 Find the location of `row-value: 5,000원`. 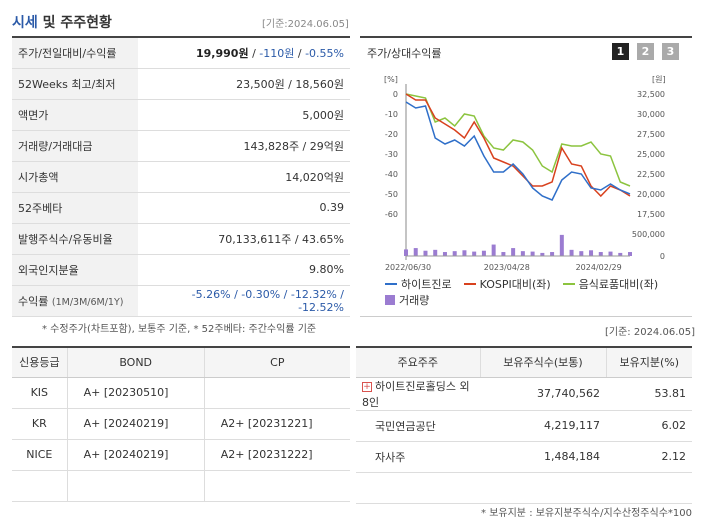

row-value: 5,000원 is located at coordinates (244, 115).